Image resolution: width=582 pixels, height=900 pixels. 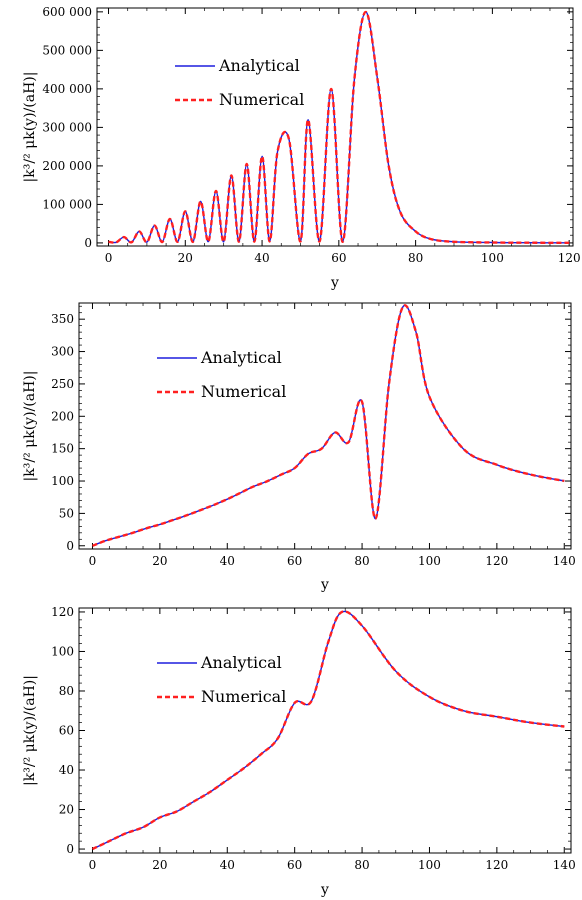 I want to click on y-tick-label: 40, so click(x=66, y=770).